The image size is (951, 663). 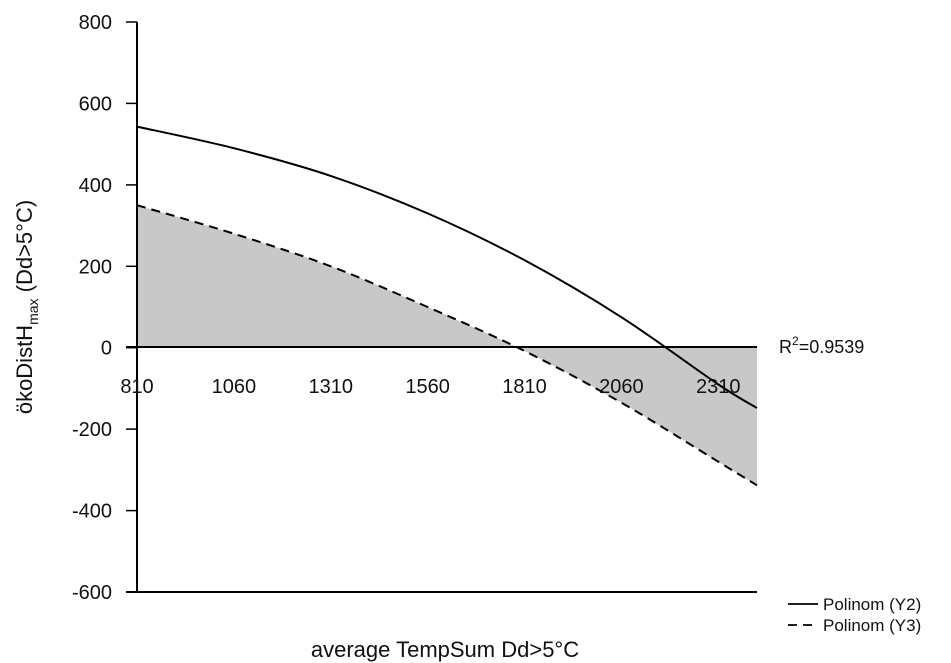 What do you see at coordinates (854, 615) in the screenshot?
I see `legend: Polinom (Y2) Polinom (Y3)` at bounding box center [854, 615].